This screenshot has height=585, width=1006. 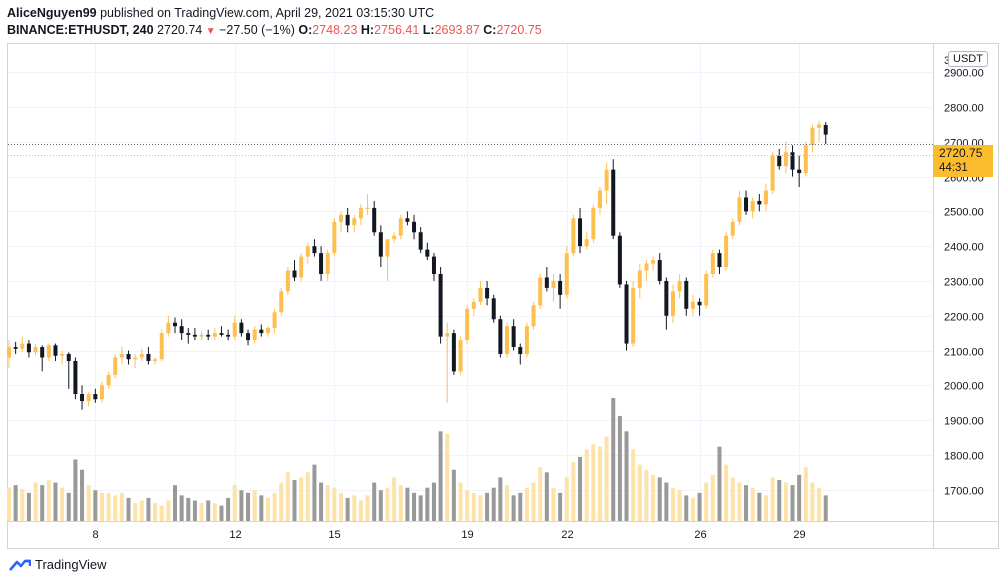 I want to click on price-tick-label: 2300.00, so click(x=964, y=283).